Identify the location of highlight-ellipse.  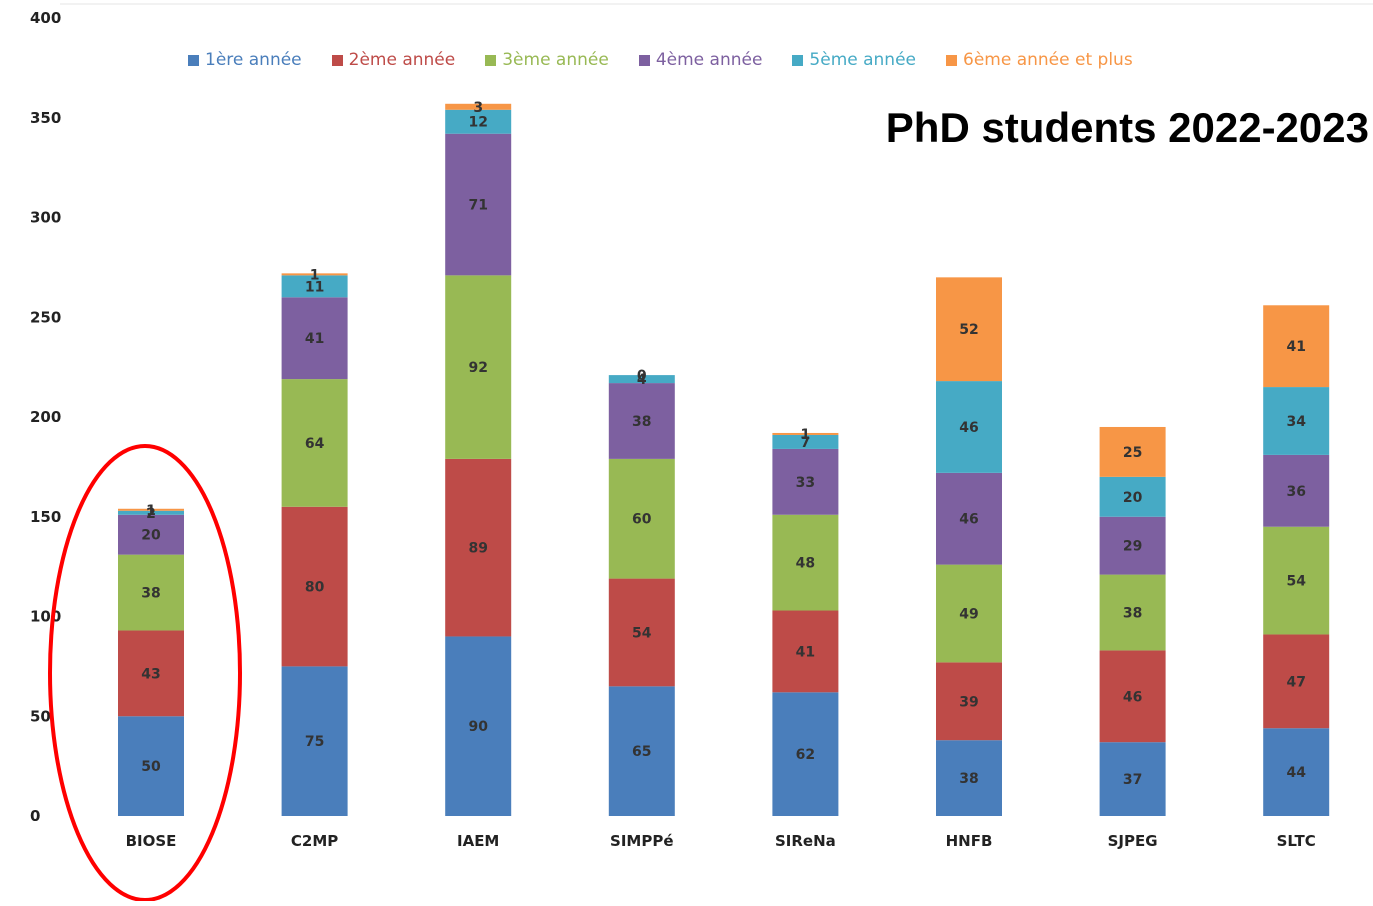
(145, 673).